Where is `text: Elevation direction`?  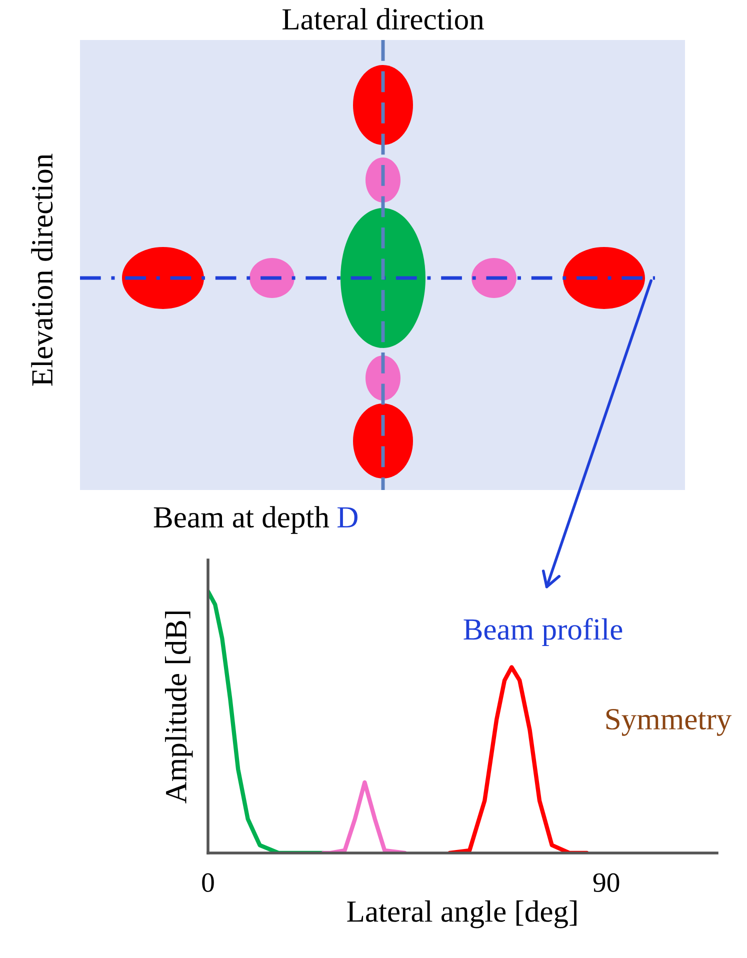
text: Elevation direction is located at coordinates (42, 270).